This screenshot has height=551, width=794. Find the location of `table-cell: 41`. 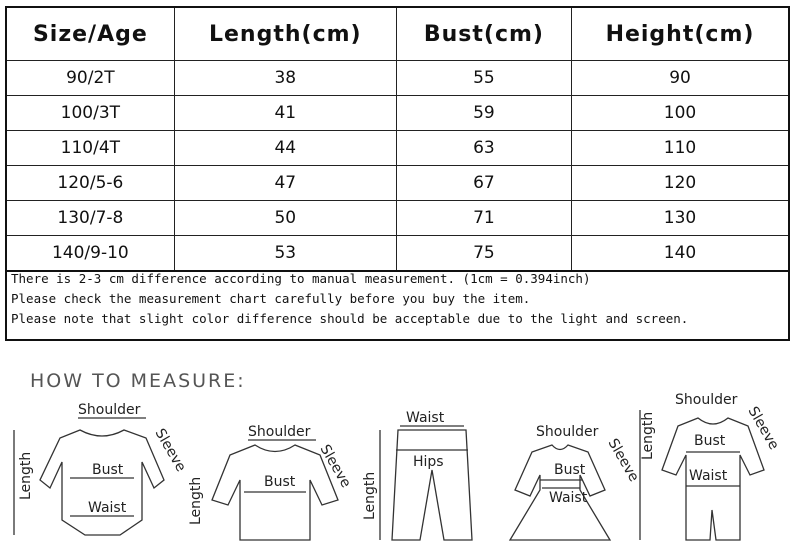

table-cell: 41 is located at coordinates (285, 113).